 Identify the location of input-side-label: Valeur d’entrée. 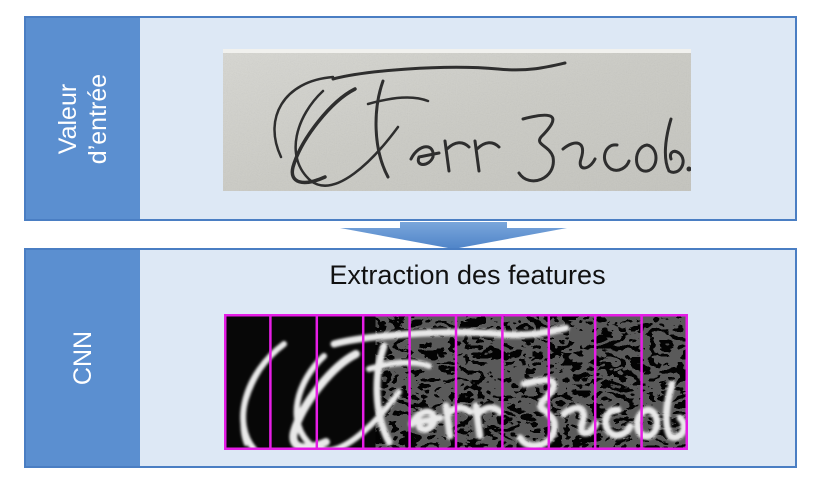
(83, 118).